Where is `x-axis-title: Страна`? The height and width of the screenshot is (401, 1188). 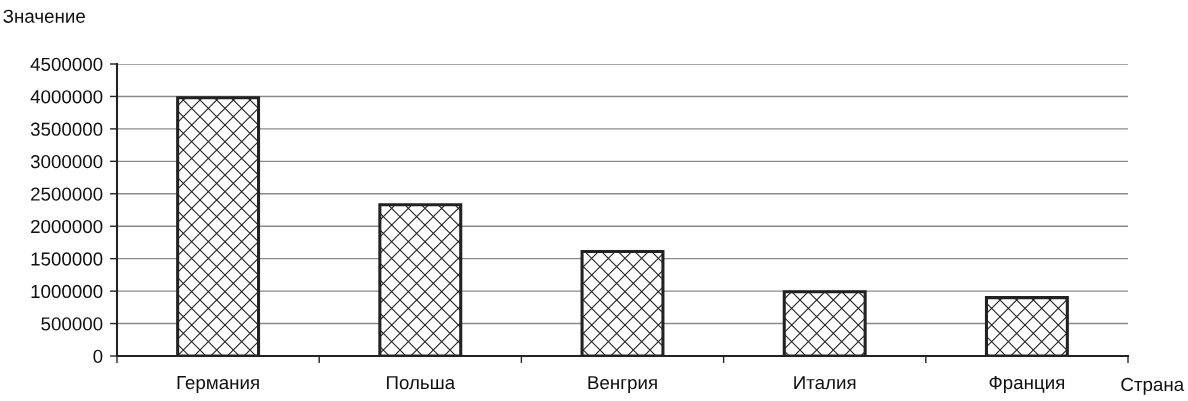
x-axis-title: Страна is located at coordinates (1153, 386).